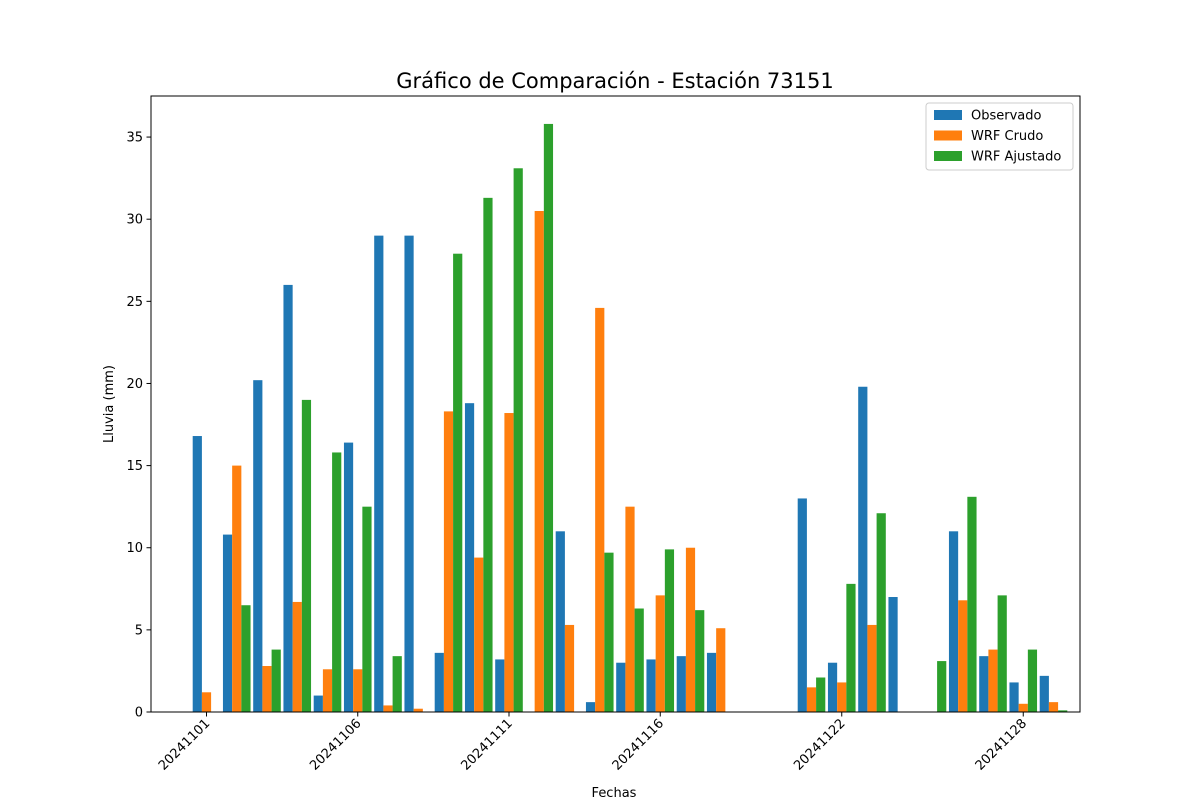 The height and width of the screenshot is (800, 1200). I want to click on legend-label: WRF Ajustado, so click(1016, 157).